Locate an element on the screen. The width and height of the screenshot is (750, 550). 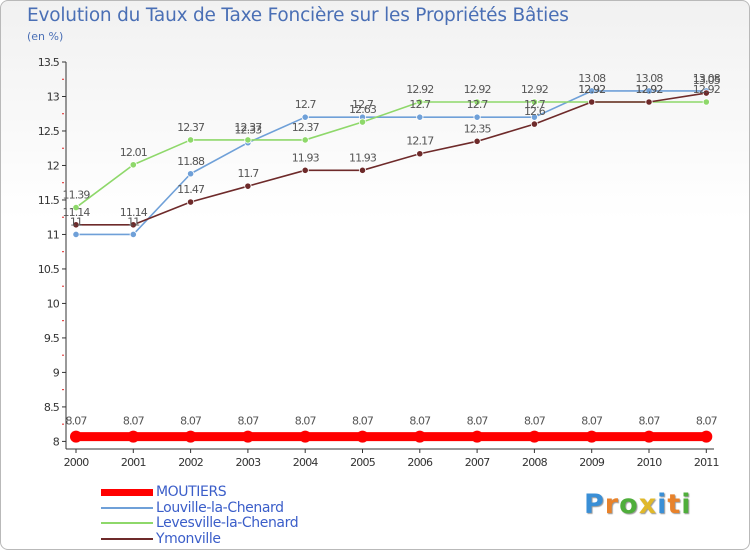
x-tick-label: 2003 is located at coordinates (249, 462).